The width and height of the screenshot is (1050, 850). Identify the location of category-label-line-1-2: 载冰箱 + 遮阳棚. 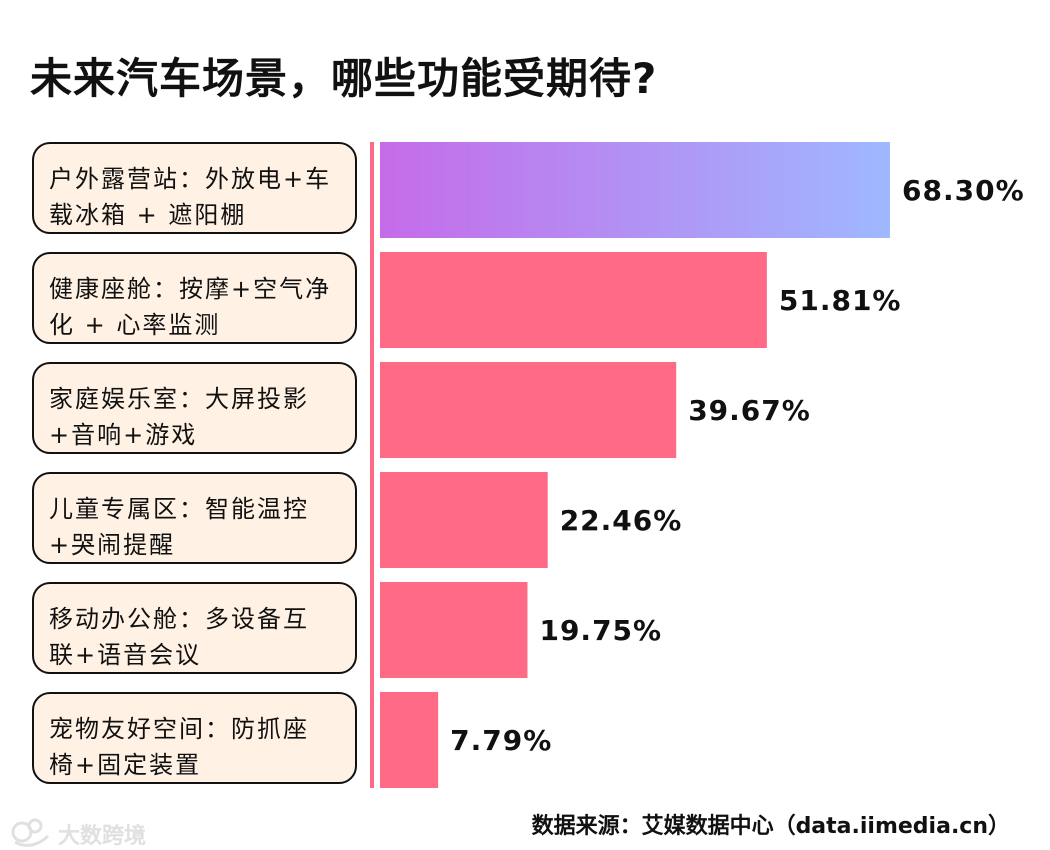
(148, 215).